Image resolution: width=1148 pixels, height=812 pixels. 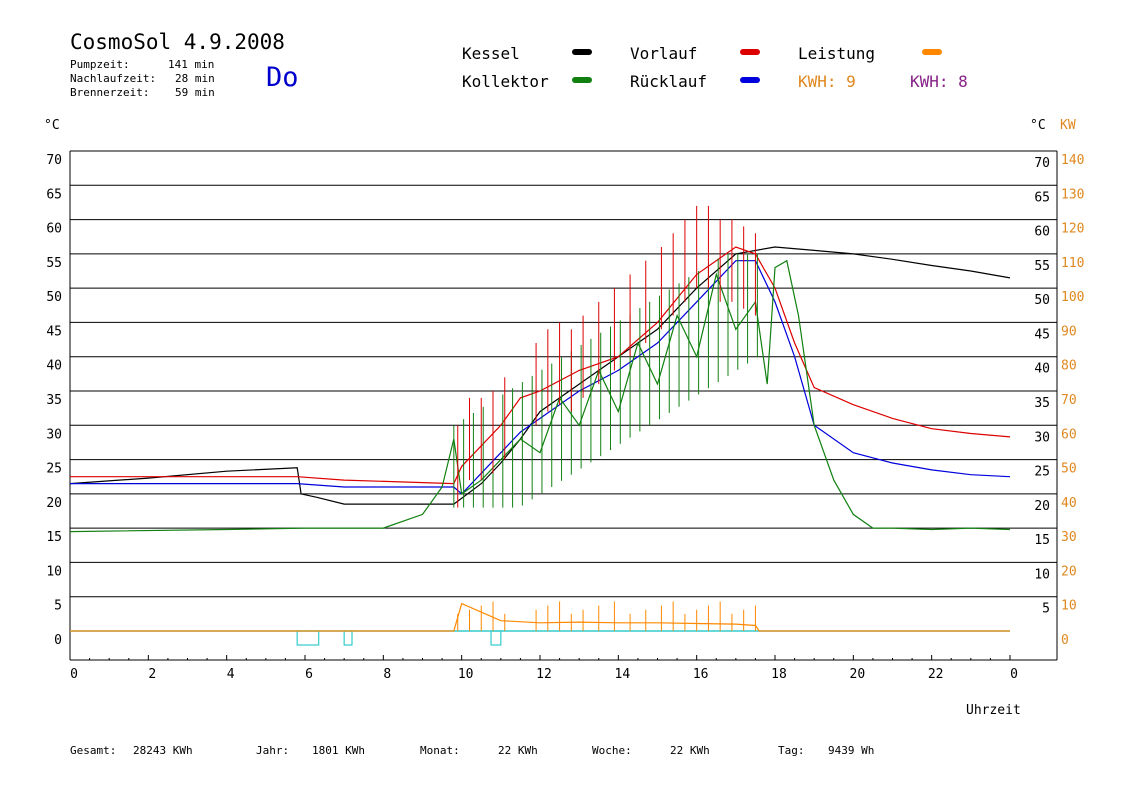 I want to click on footer-monat-label: Monat:, so click(x=440, y=750).